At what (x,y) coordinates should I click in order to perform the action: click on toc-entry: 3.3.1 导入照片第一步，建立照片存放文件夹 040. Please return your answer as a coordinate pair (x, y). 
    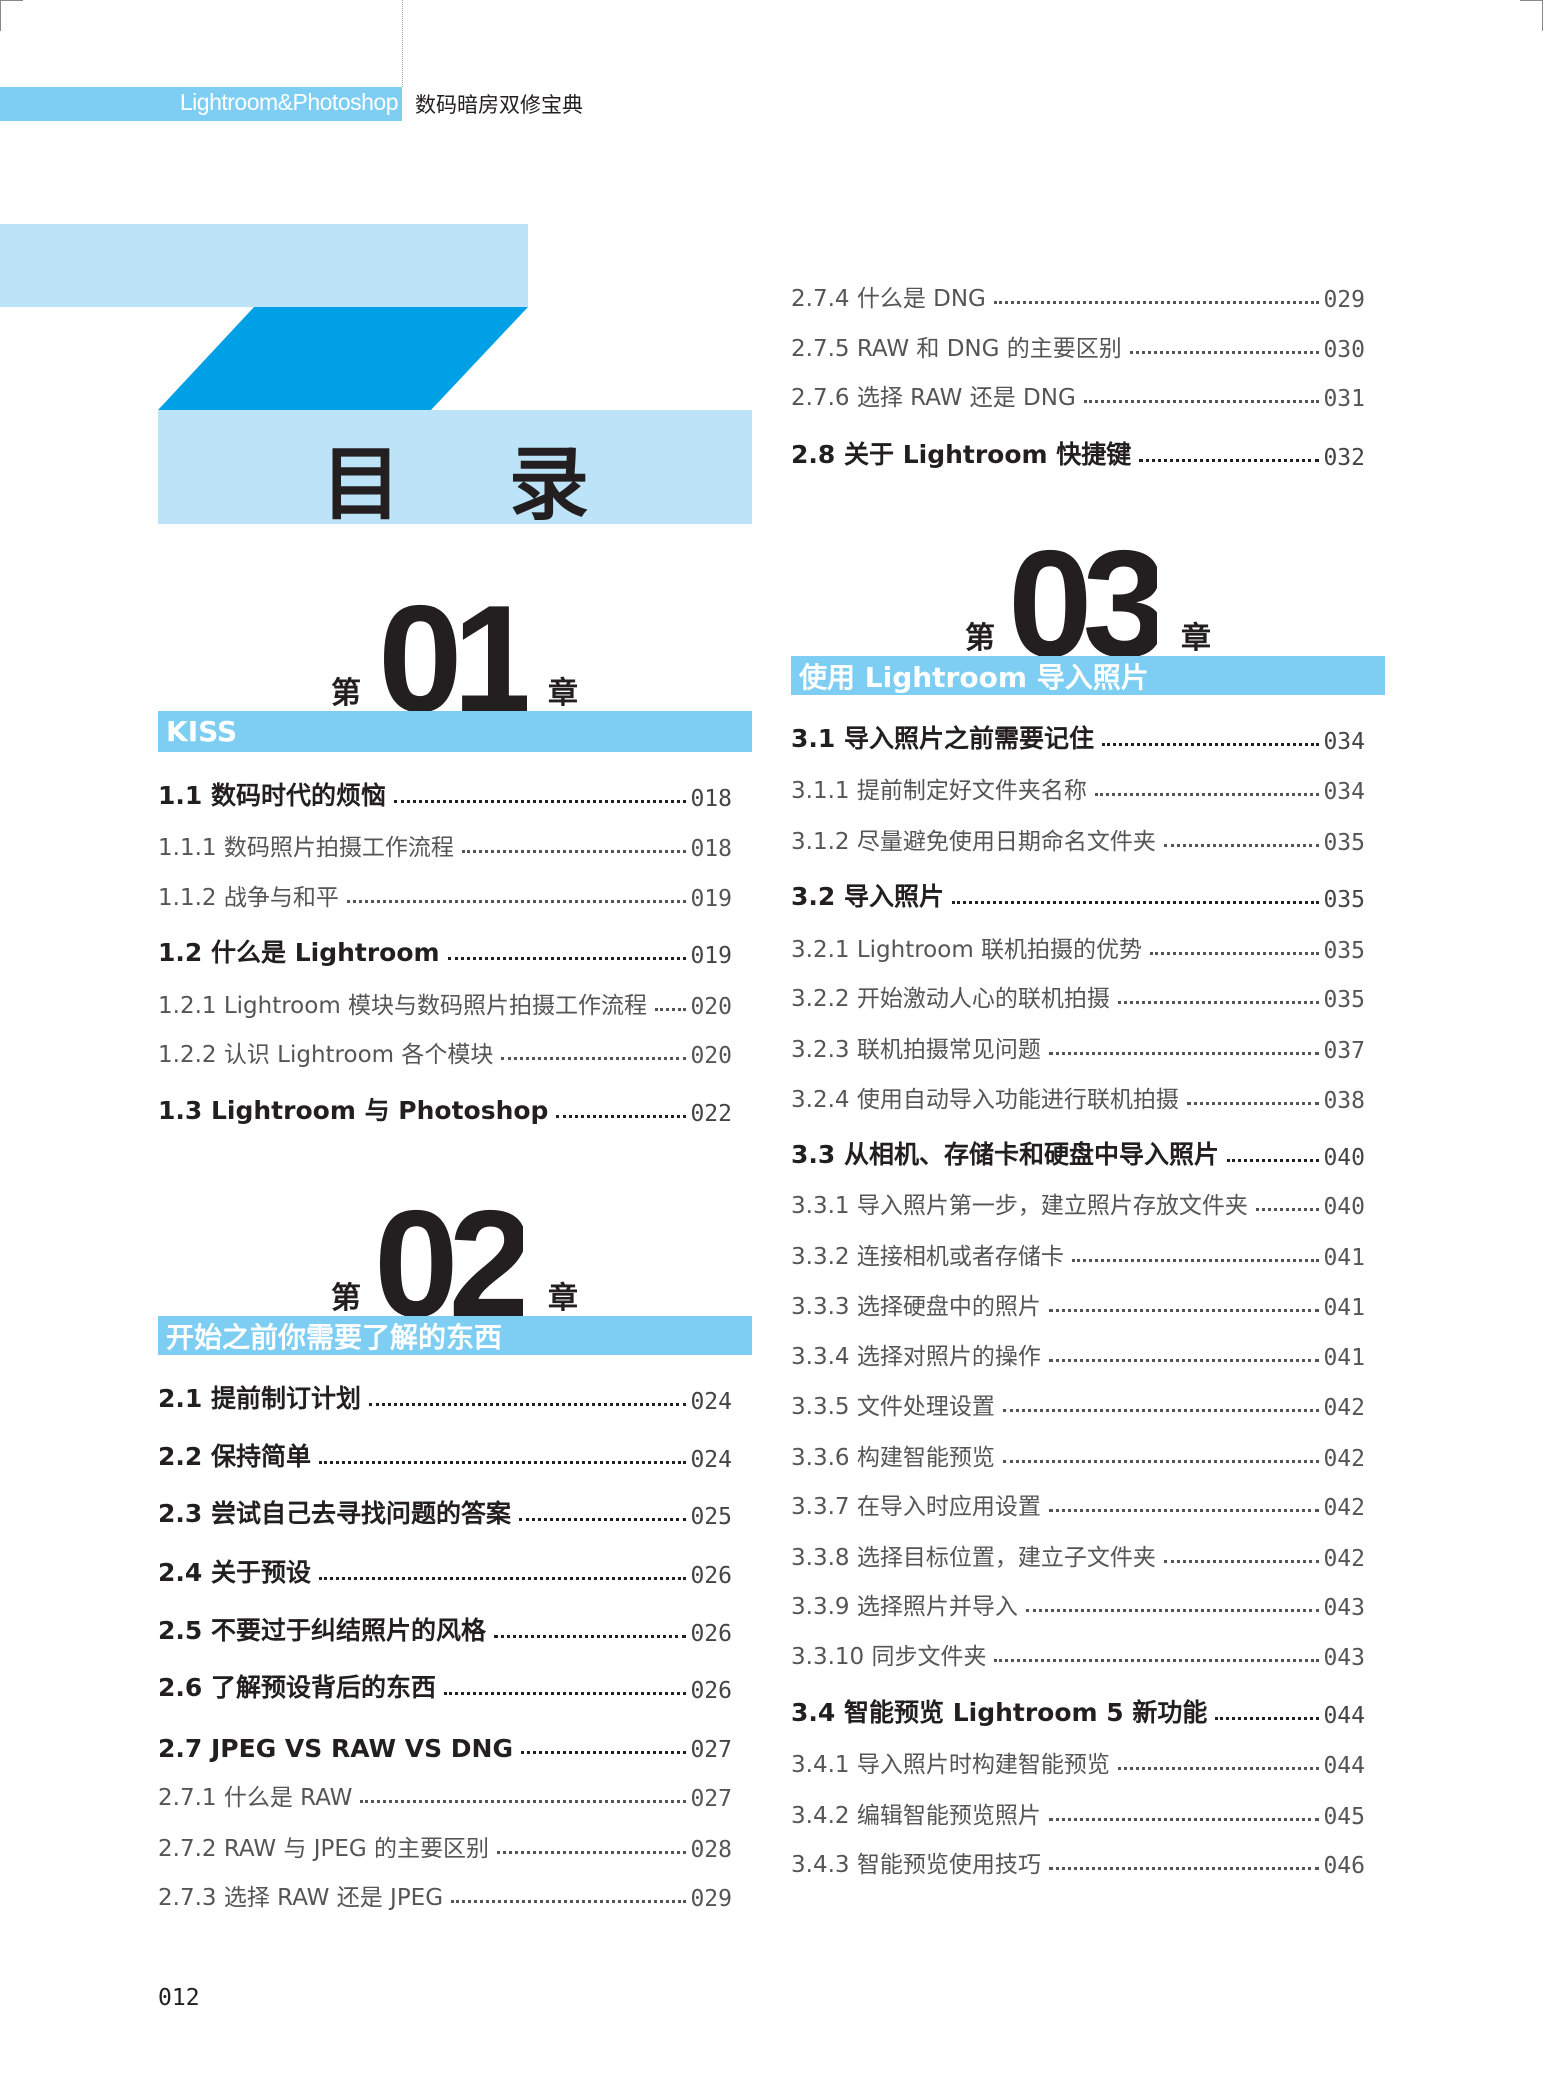
    Looking at the image, I should click on (1078, 1200).